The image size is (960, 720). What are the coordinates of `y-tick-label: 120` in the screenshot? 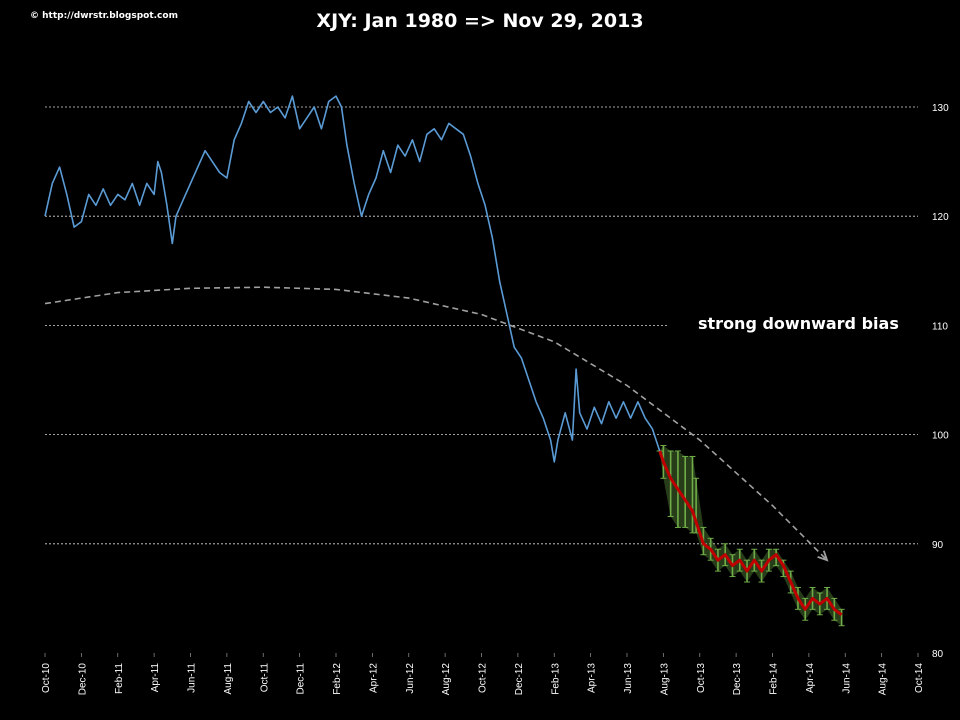 It's located at (940, 217).